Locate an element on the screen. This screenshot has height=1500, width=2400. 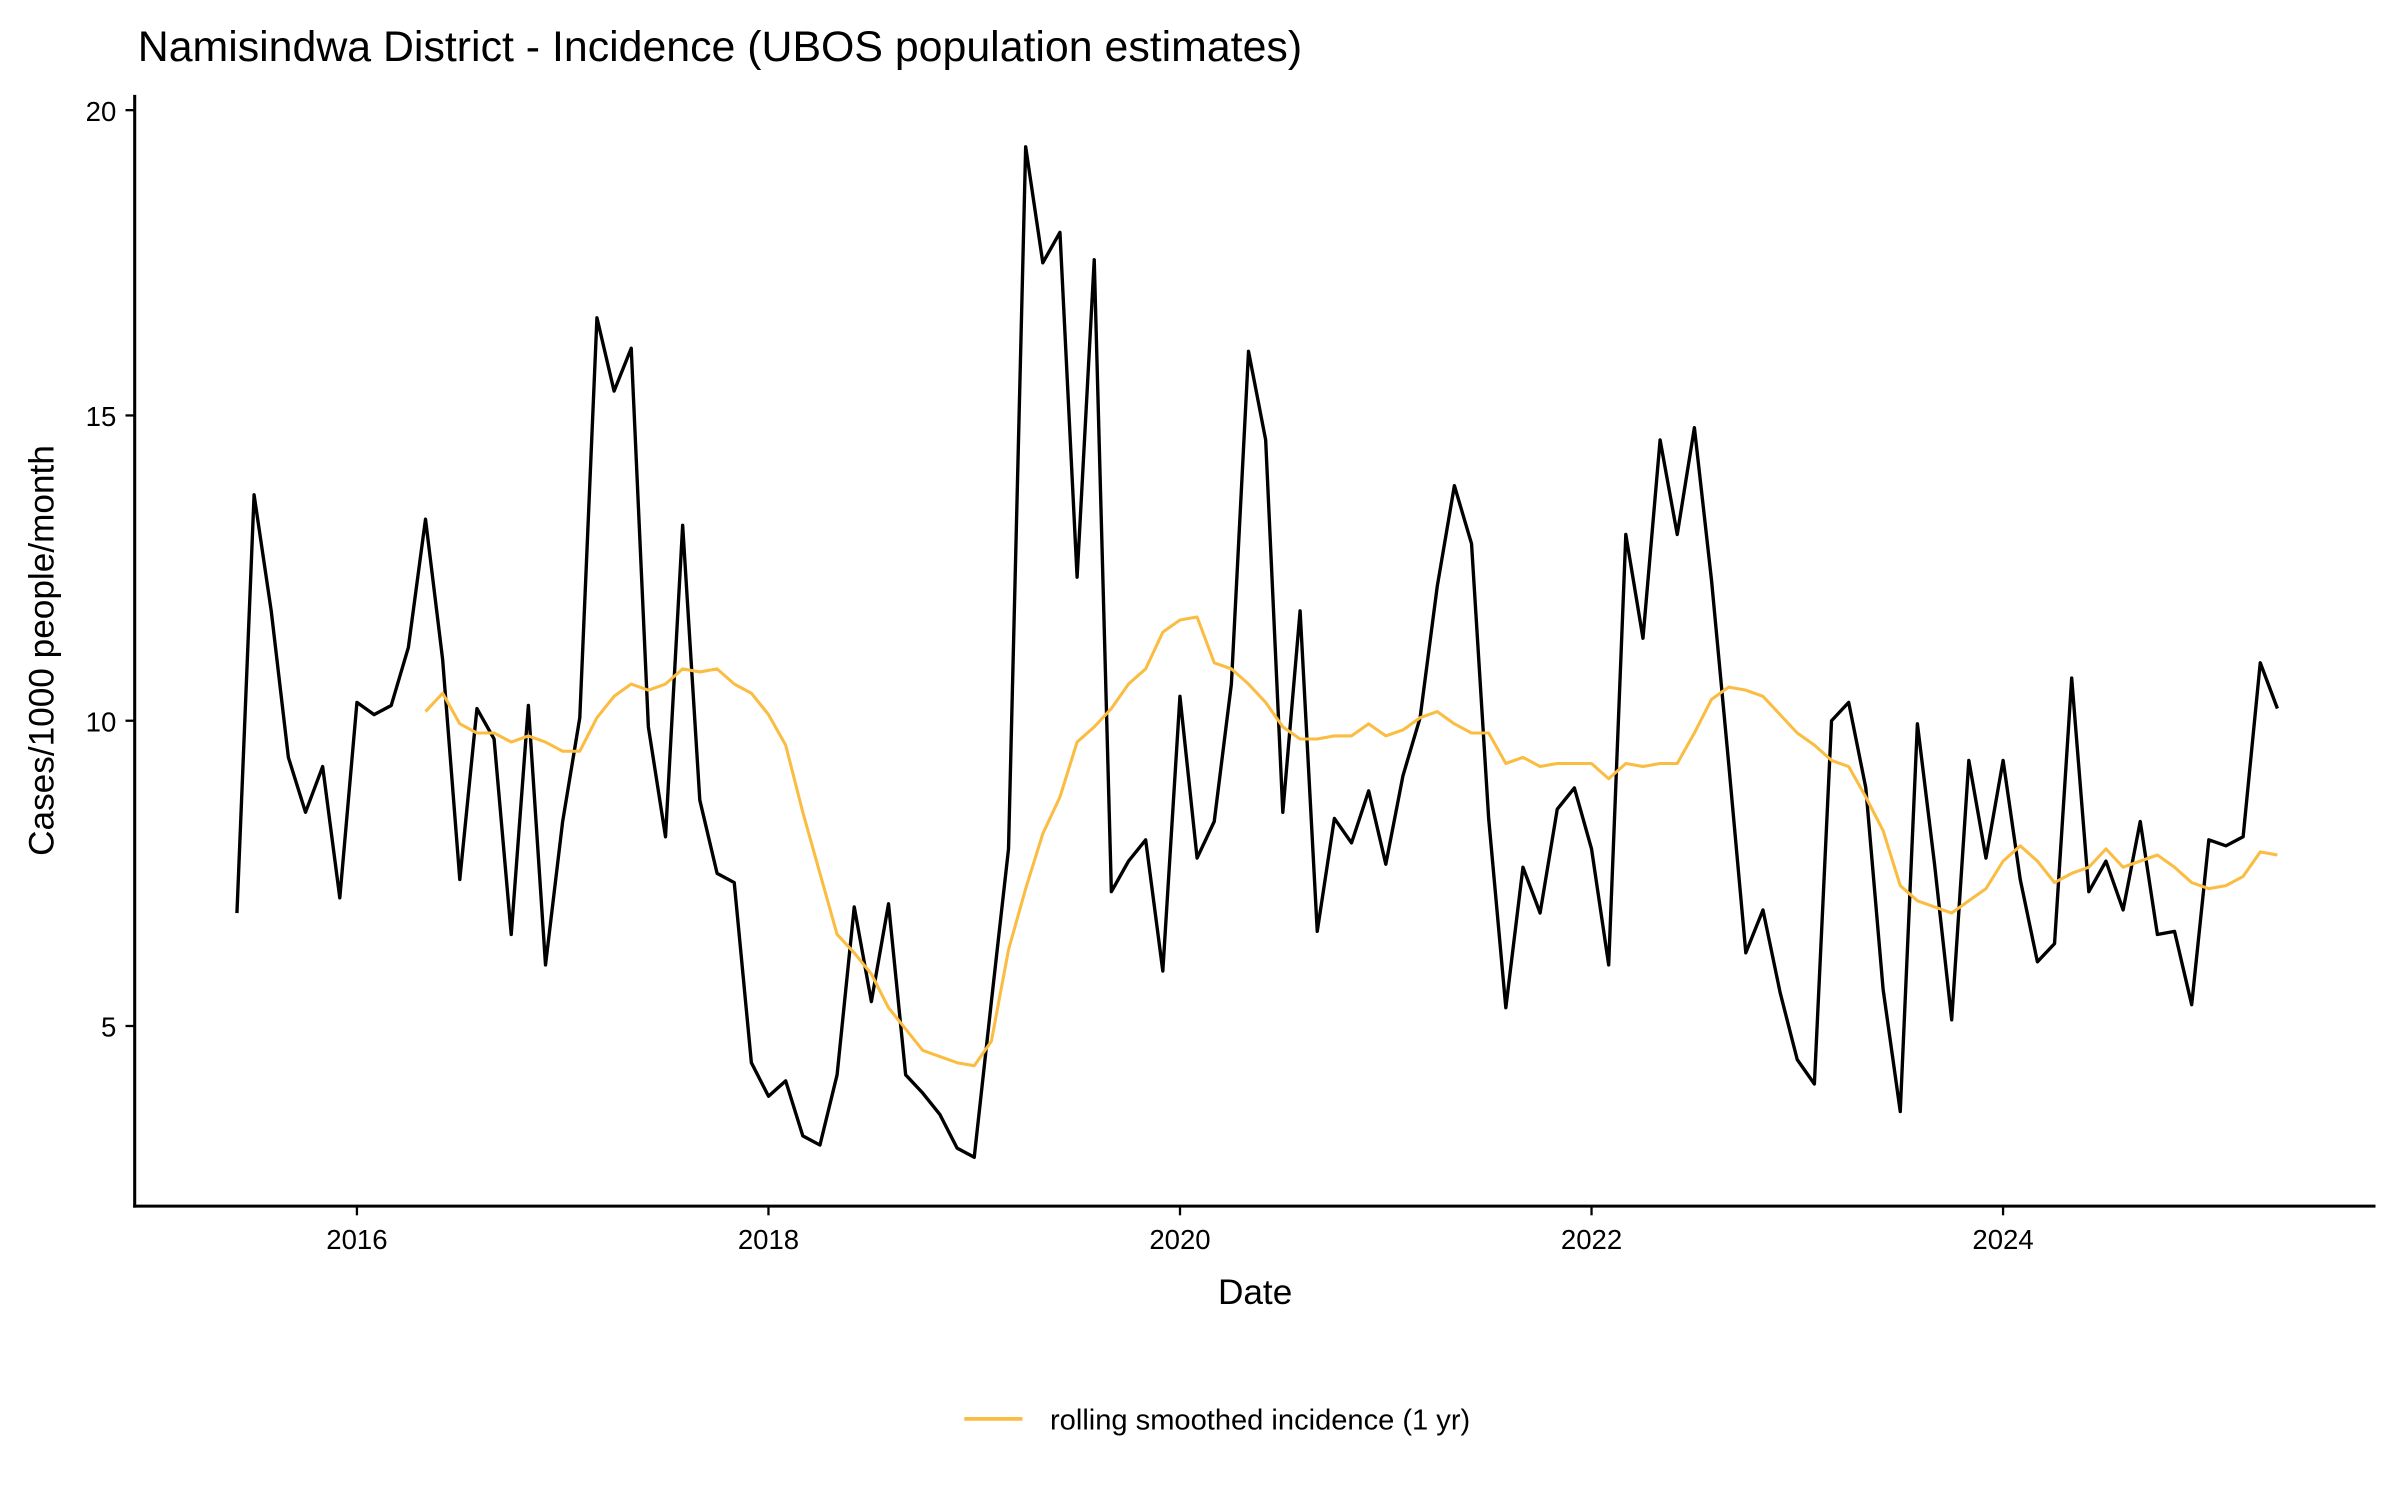
legend-label-rolling: rolling smoothed incidence (1 yr) is located at coordinates (1260, 1421).